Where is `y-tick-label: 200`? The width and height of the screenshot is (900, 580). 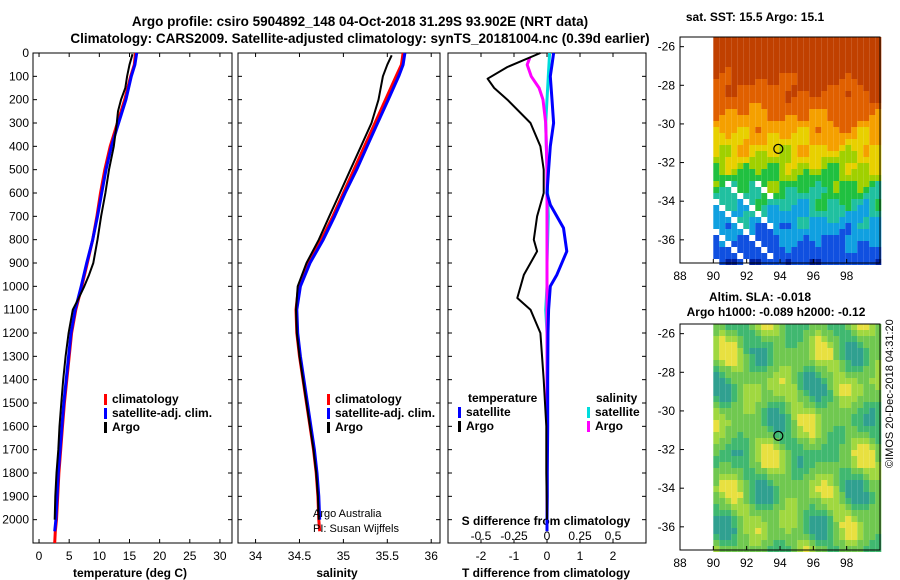
y-tick-label: 200 is located at coordinates (19, 100).